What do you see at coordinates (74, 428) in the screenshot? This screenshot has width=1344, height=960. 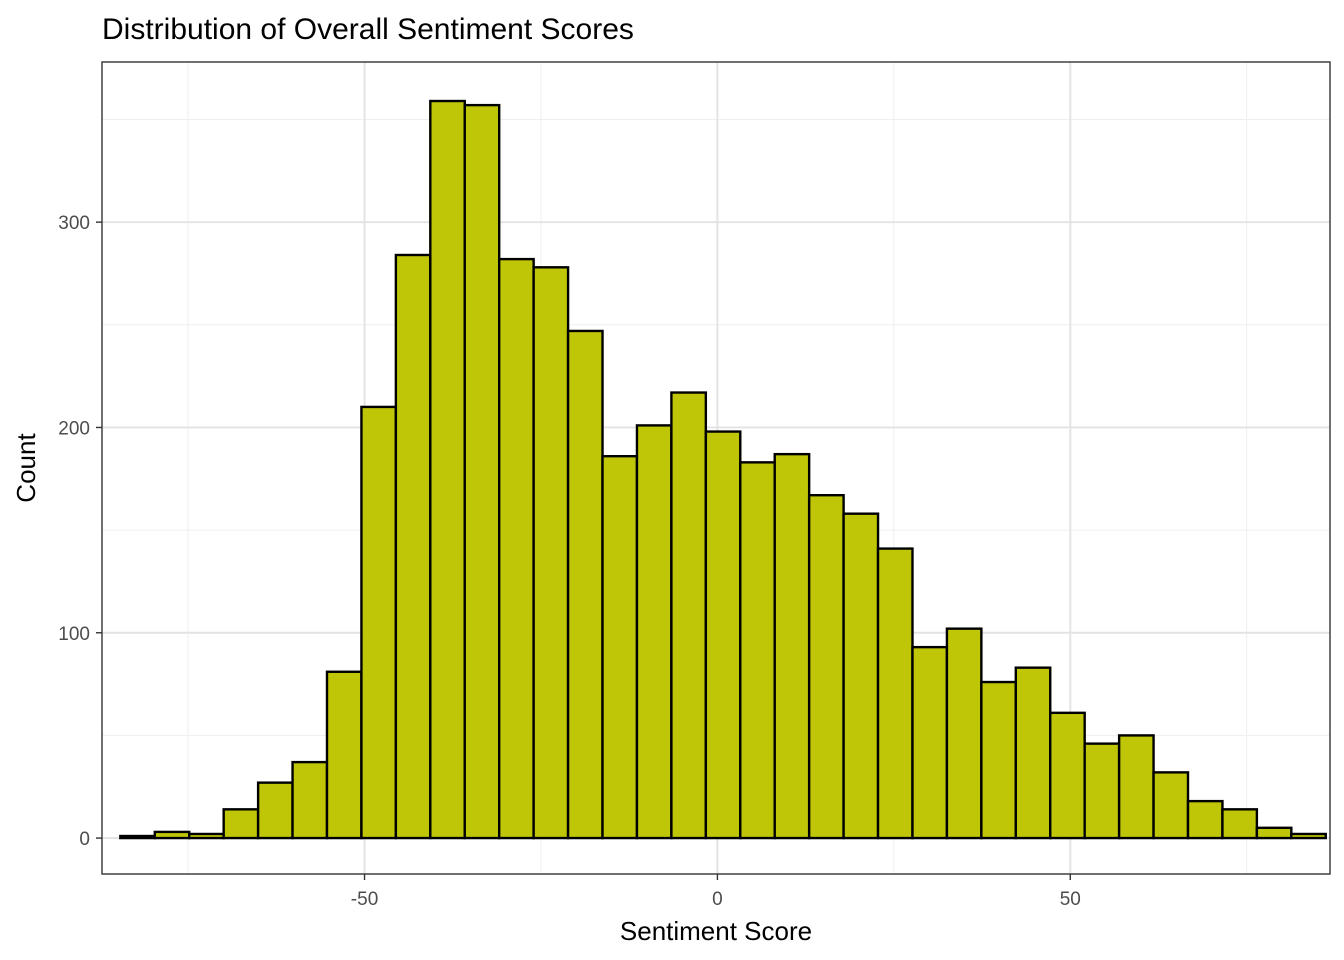 I see `y-tick-label: 200` at bounding box center [74, 428].